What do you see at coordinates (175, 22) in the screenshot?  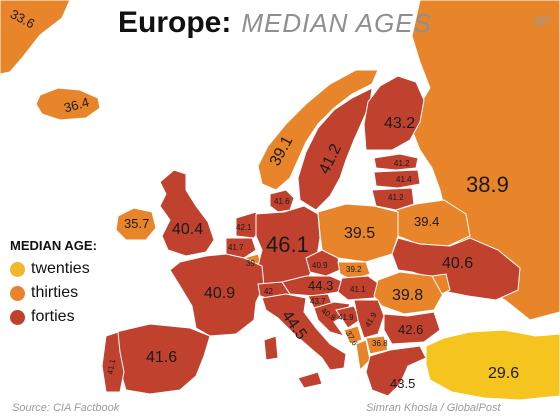 I see `title-main: Europe:` at bounding box center [175, 22].